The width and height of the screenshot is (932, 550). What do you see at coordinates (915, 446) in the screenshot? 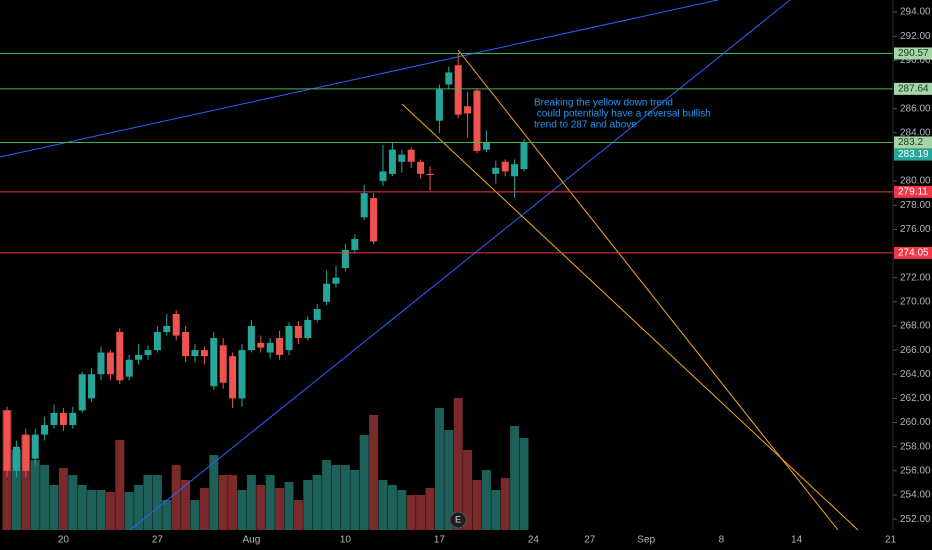
I see `y-tick-label: 258.00` at bounding box center [915, 446].